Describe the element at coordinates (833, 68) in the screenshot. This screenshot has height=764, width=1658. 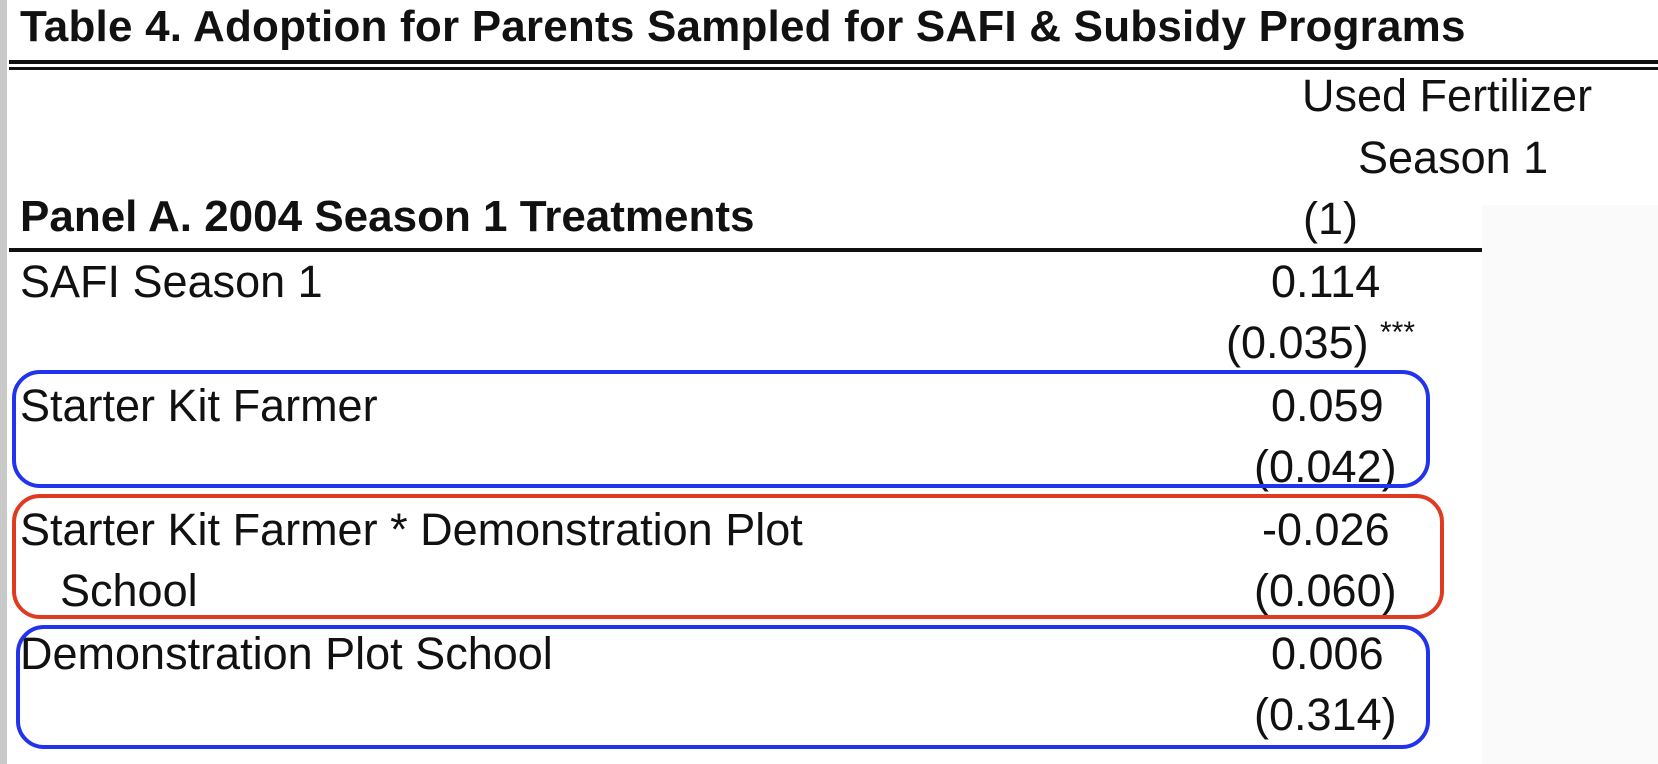
I see `title-double-rule-bottom` at that location.